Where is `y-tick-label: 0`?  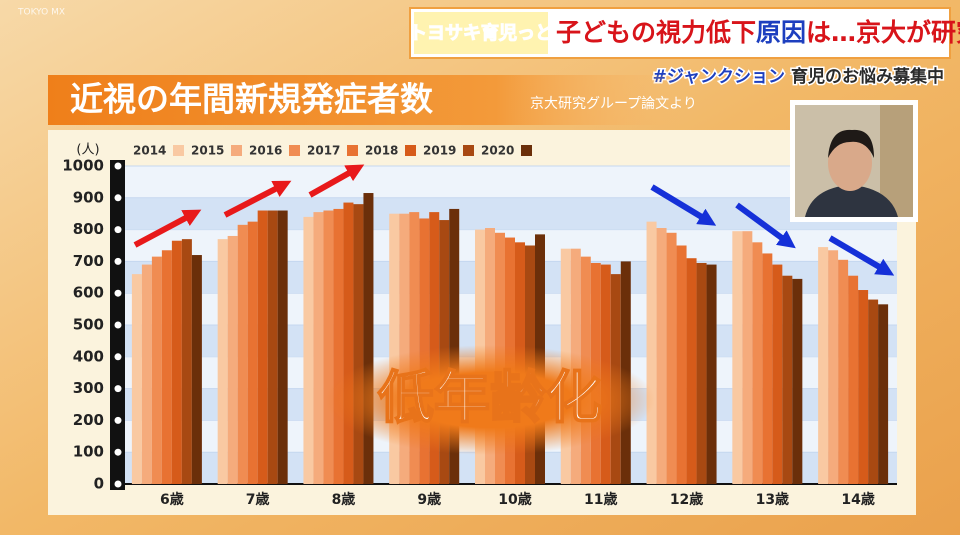
y-tick-label: 0 is located at coordinates (99, 484).